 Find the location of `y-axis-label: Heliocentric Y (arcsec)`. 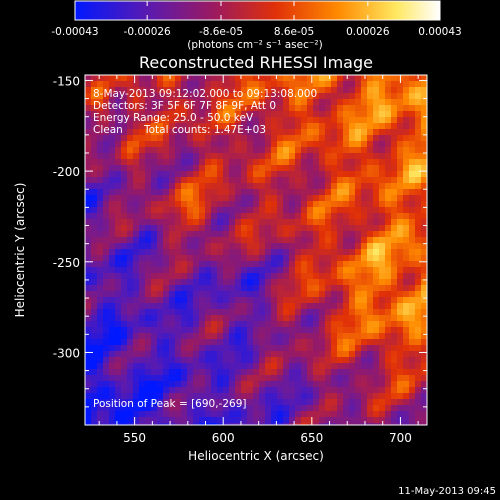

y-axis-label: Heliocentric Y (arcsec) is located at coordinates (20, 250).